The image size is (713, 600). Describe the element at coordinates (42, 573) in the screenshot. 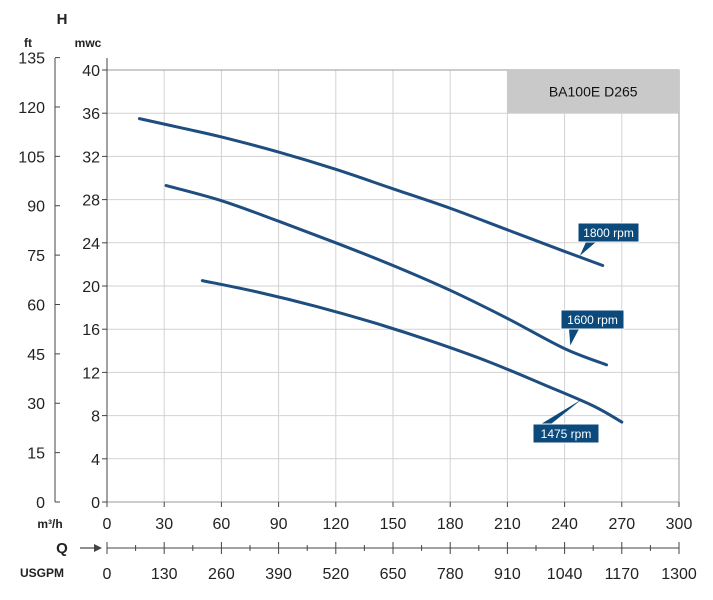

I see `usgpm-unit-label: USGPM` at that location.